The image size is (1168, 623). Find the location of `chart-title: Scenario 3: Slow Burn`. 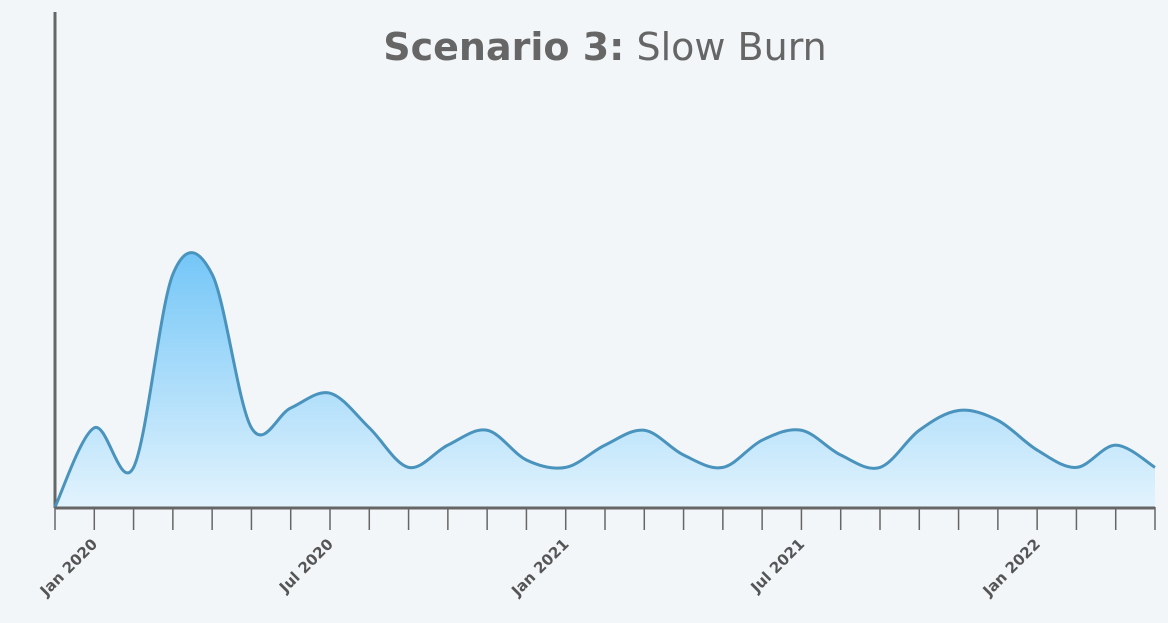

chart-title: Scenario 3: Slow Burn is located at coordinates (604, 47).